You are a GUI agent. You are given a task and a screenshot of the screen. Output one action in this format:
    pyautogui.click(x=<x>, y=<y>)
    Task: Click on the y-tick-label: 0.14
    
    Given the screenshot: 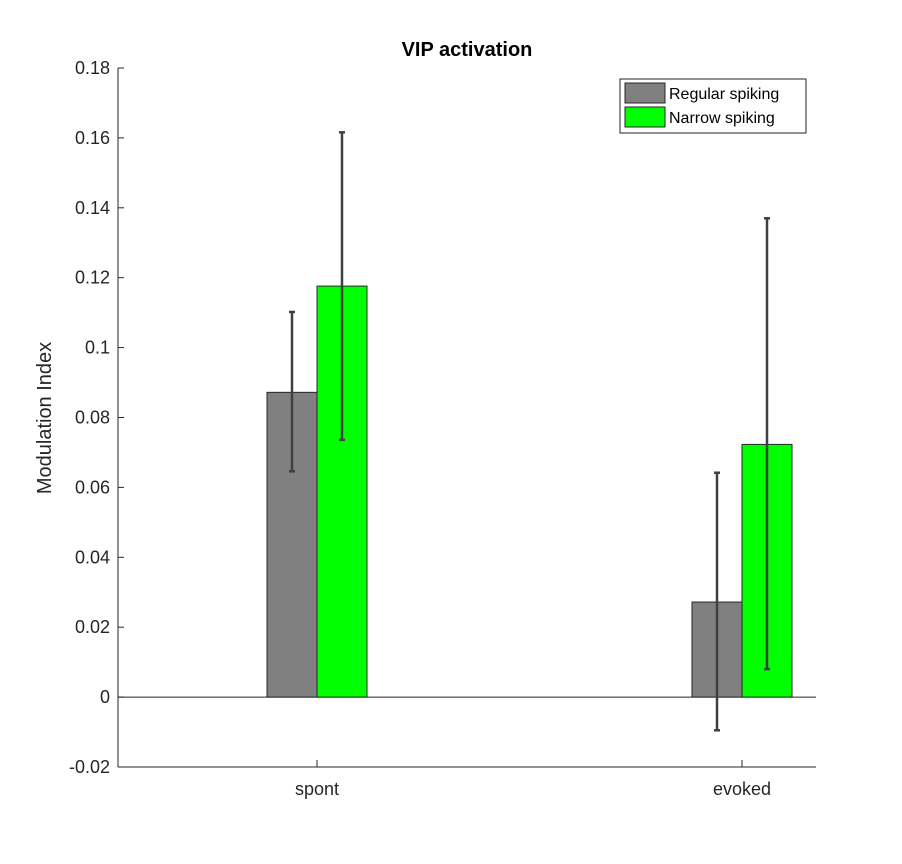 What is the action you would take?
    pyautogui.click(x=92, y=208)
    